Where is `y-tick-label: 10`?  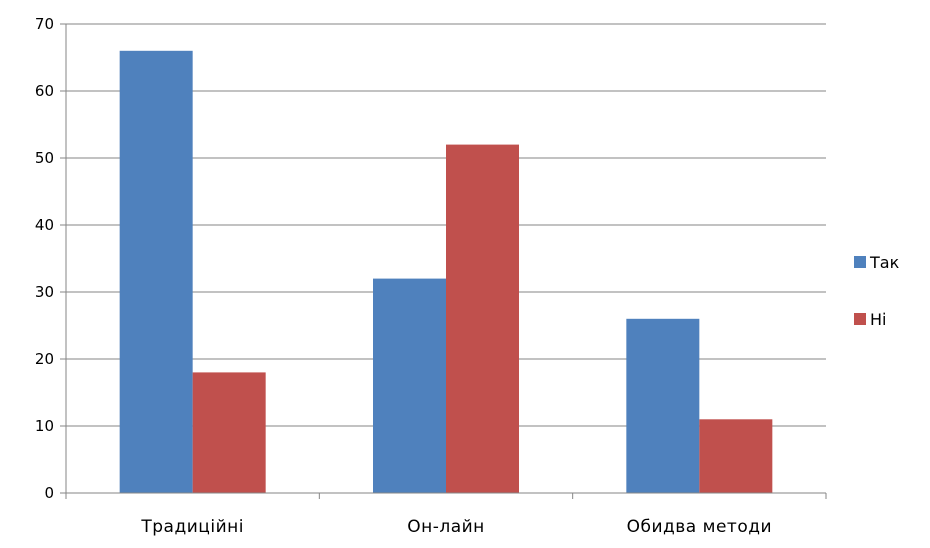 y-tick-label: 10 is located at coordinates (44, 426).